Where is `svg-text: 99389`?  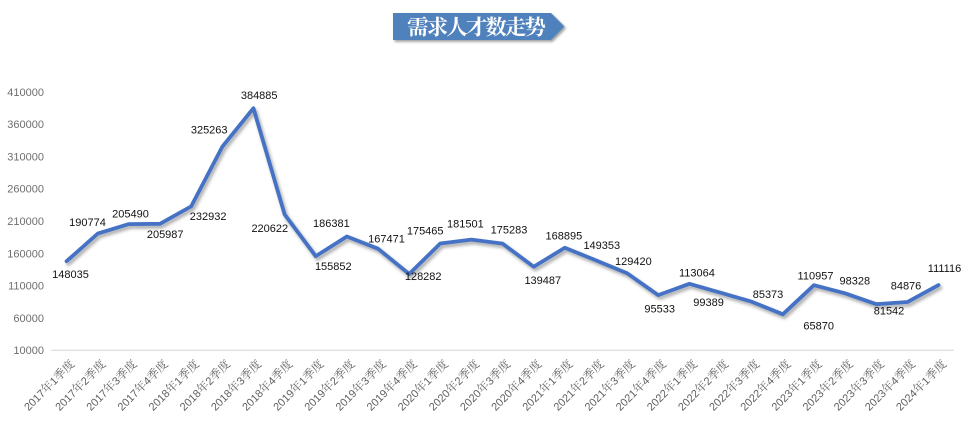 svg-text: 99389 is located at coordinates (708, 303).